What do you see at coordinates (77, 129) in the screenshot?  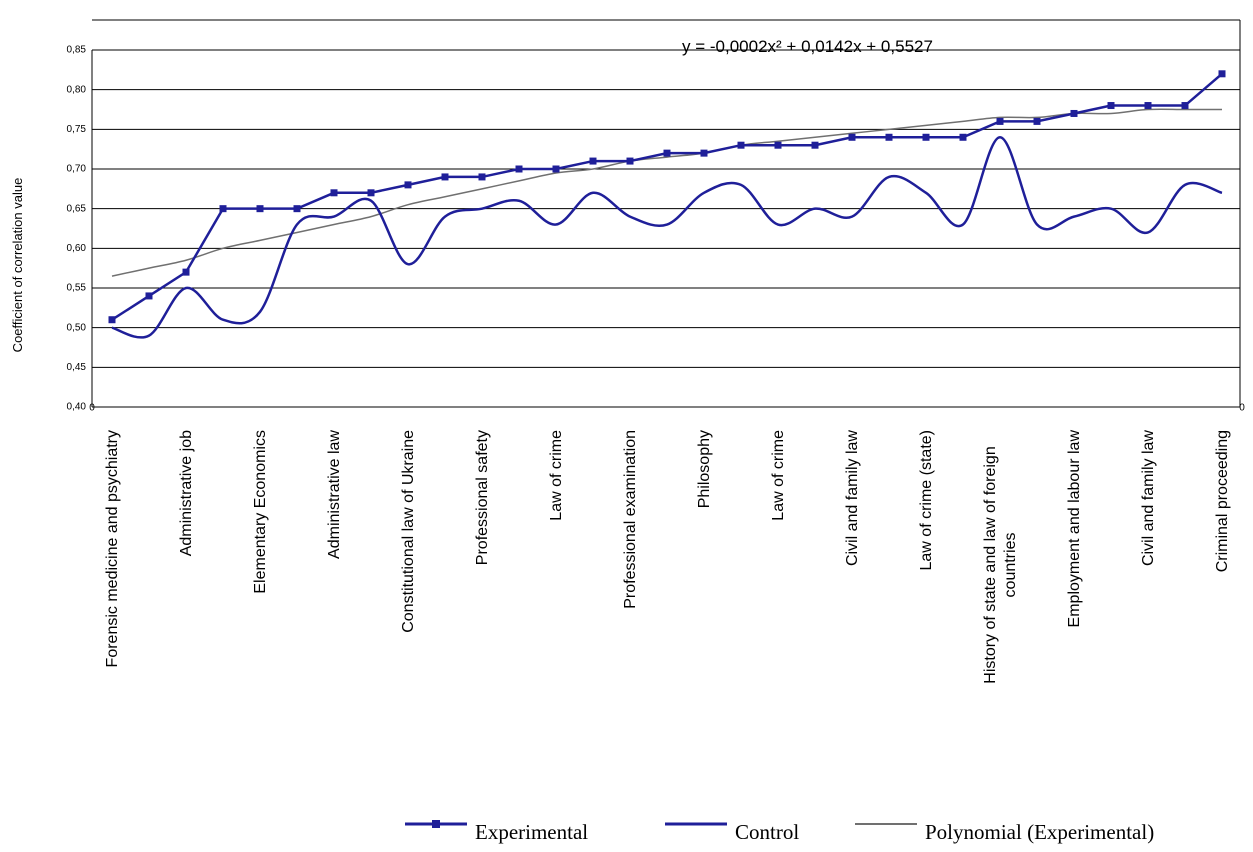 I see `y-tick-label: 0,75` at bounding box center [77, 129].